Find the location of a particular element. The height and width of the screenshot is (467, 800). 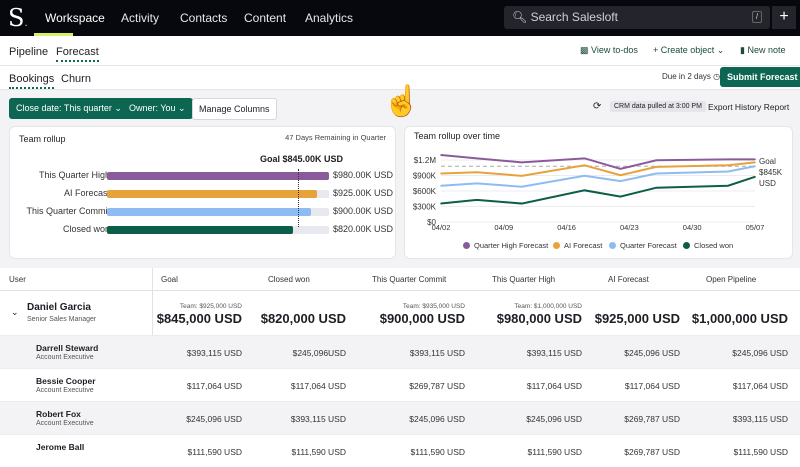

expand-chevron-icon: ⌄ is located at coordinates (15, 312).